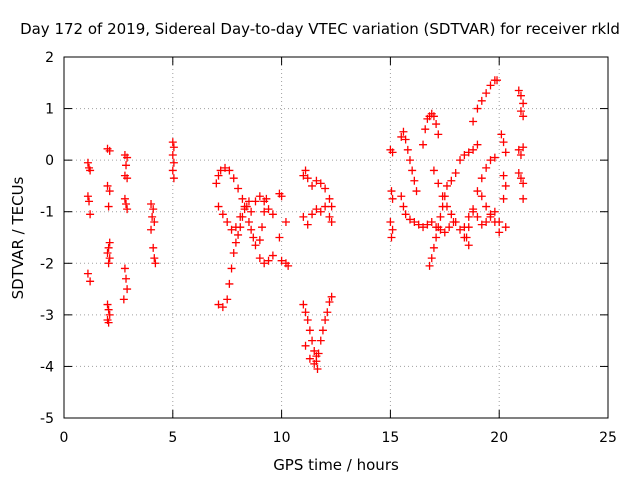 The image size is (640, 480). I want to click on x-tick-label: 10, so click(282, 438).